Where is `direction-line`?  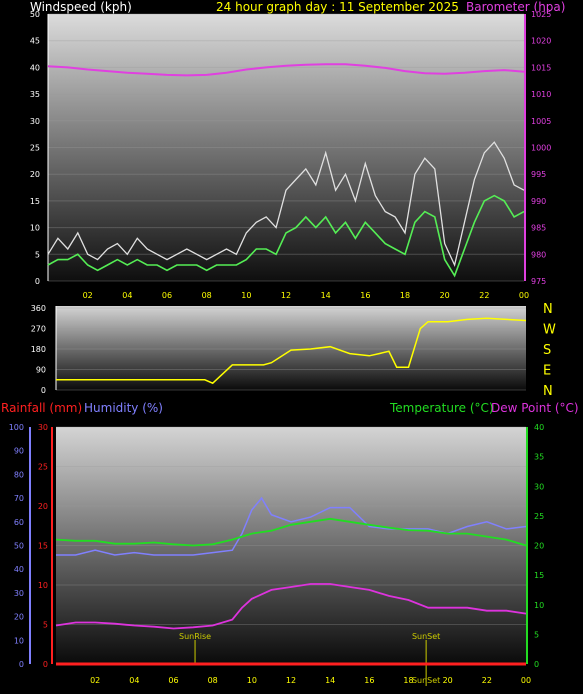 direction-line is located at coordinates (291, 351).